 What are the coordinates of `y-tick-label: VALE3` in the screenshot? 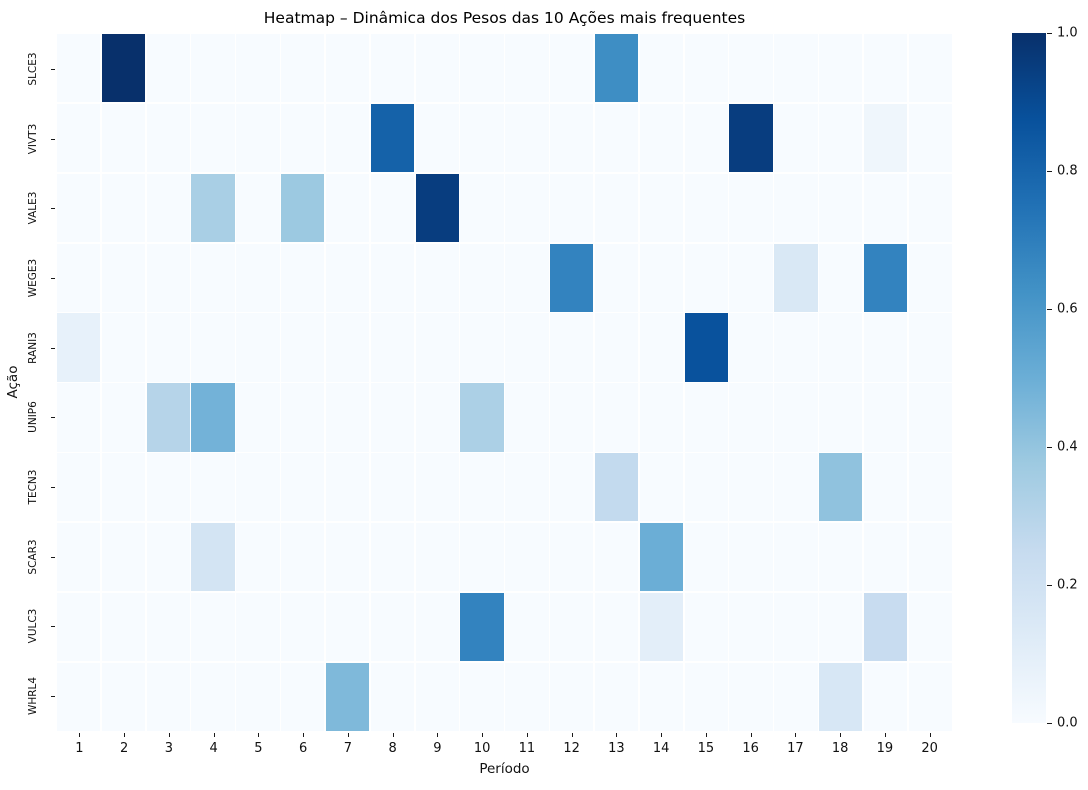 It's located at (33, 208).